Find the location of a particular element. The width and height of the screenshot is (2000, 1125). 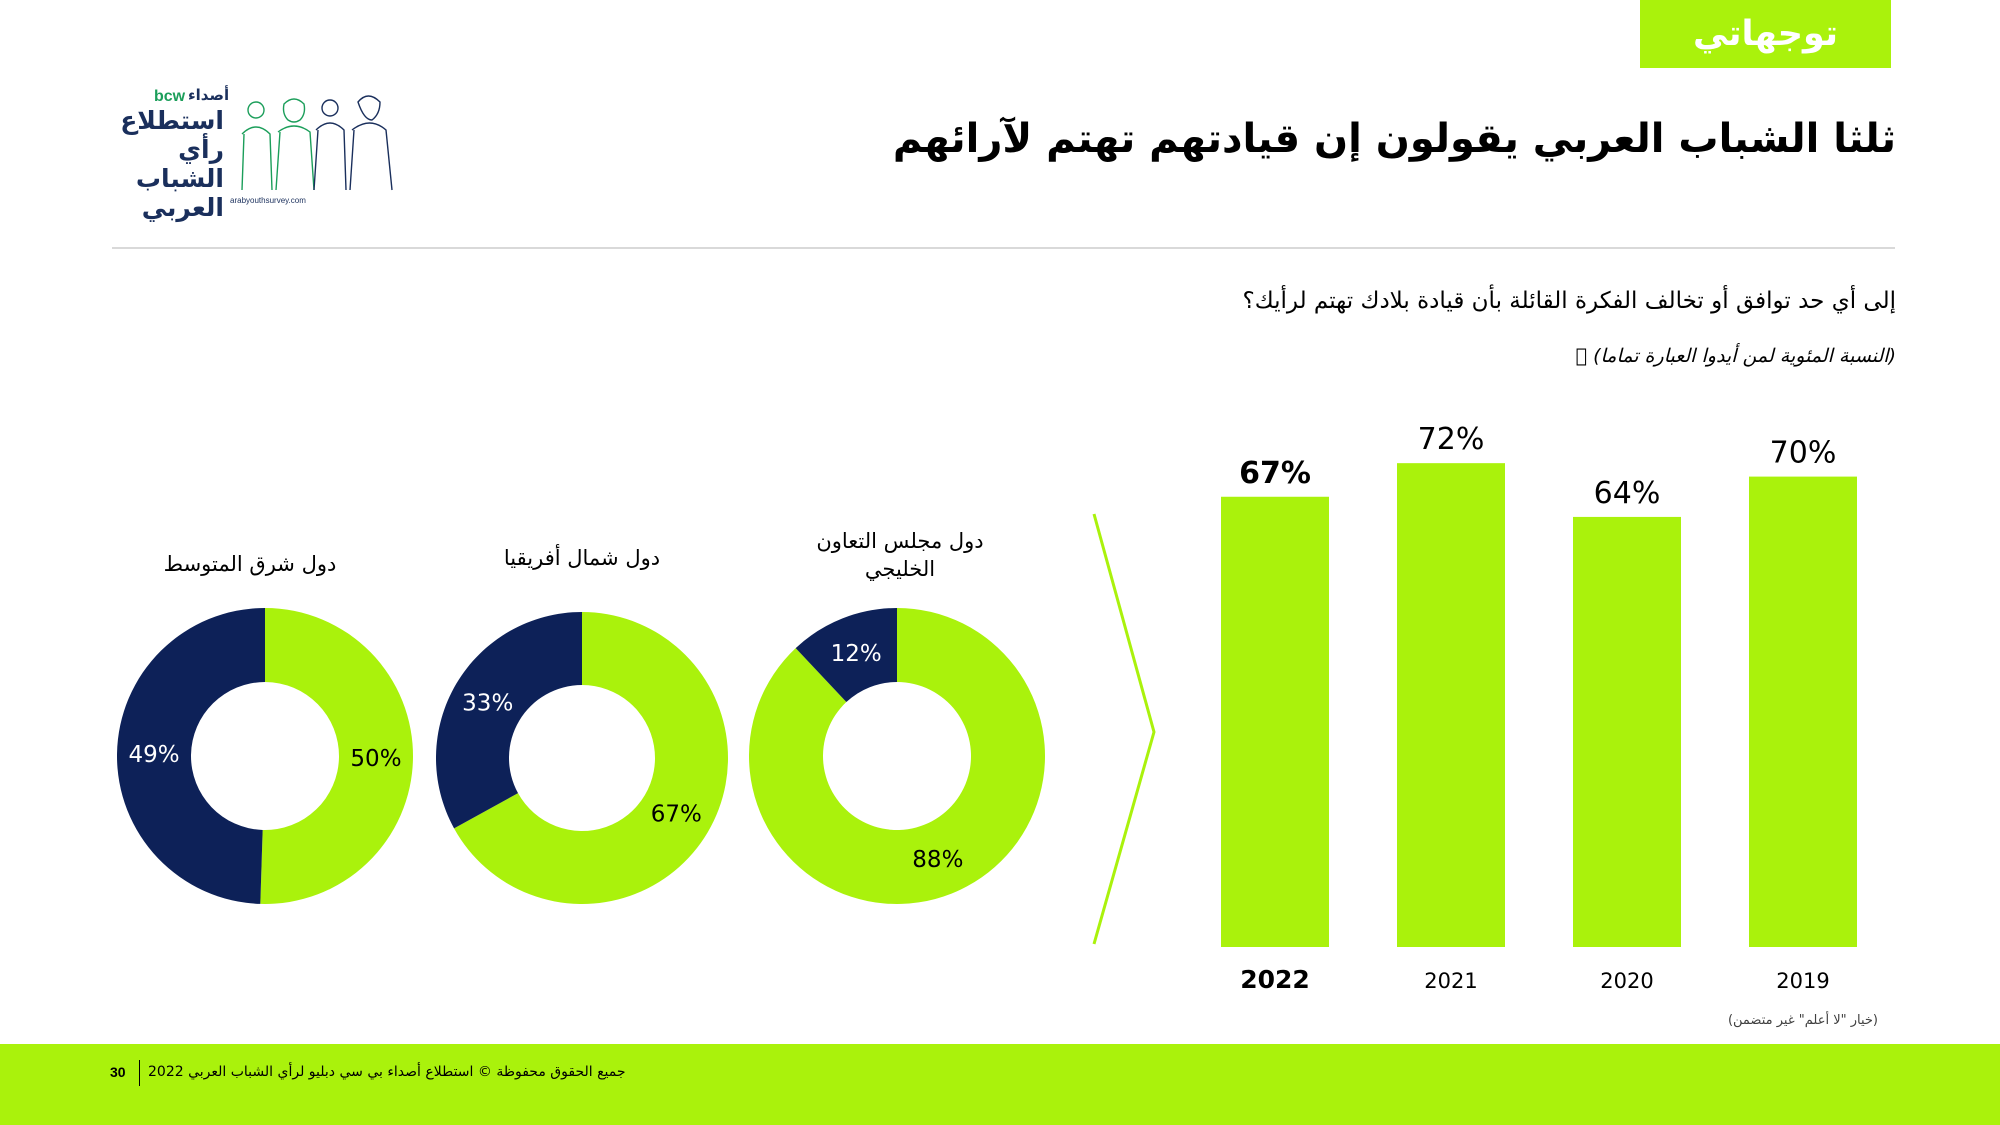

chevron-divider is located at coordinates (1124, 729).